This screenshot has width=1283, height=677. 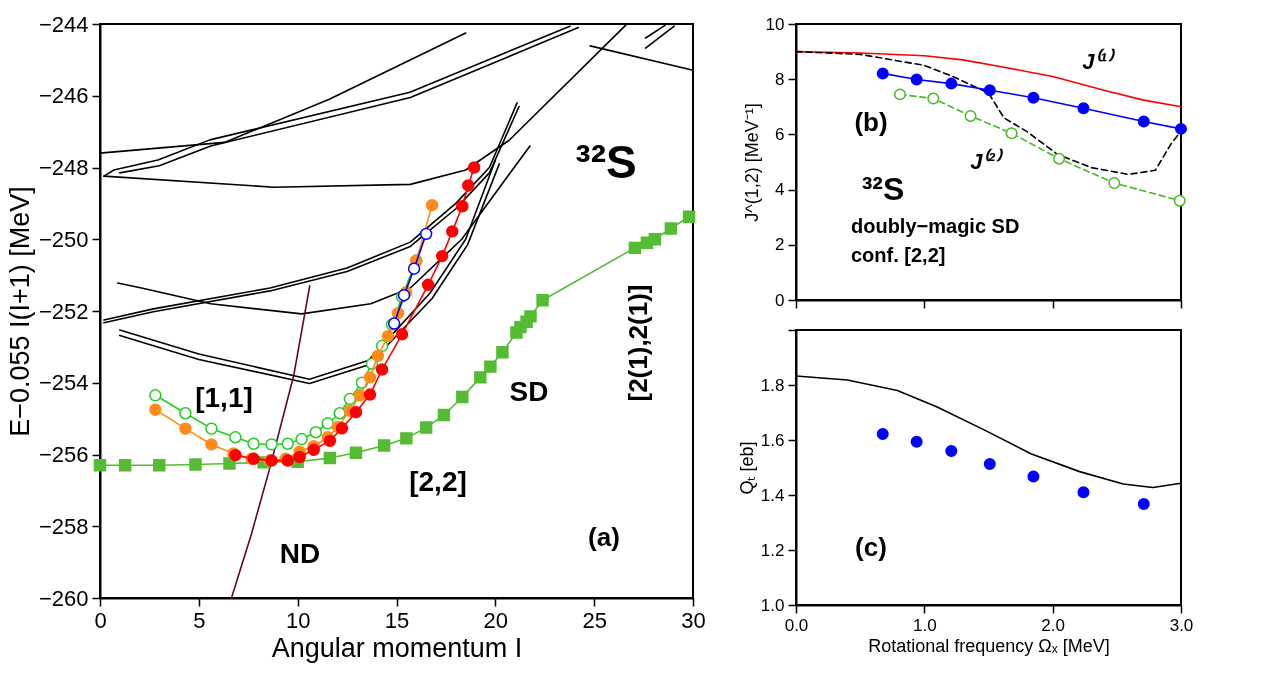 I want to click on y-tick-label: −250, so click(x=63, y=239).